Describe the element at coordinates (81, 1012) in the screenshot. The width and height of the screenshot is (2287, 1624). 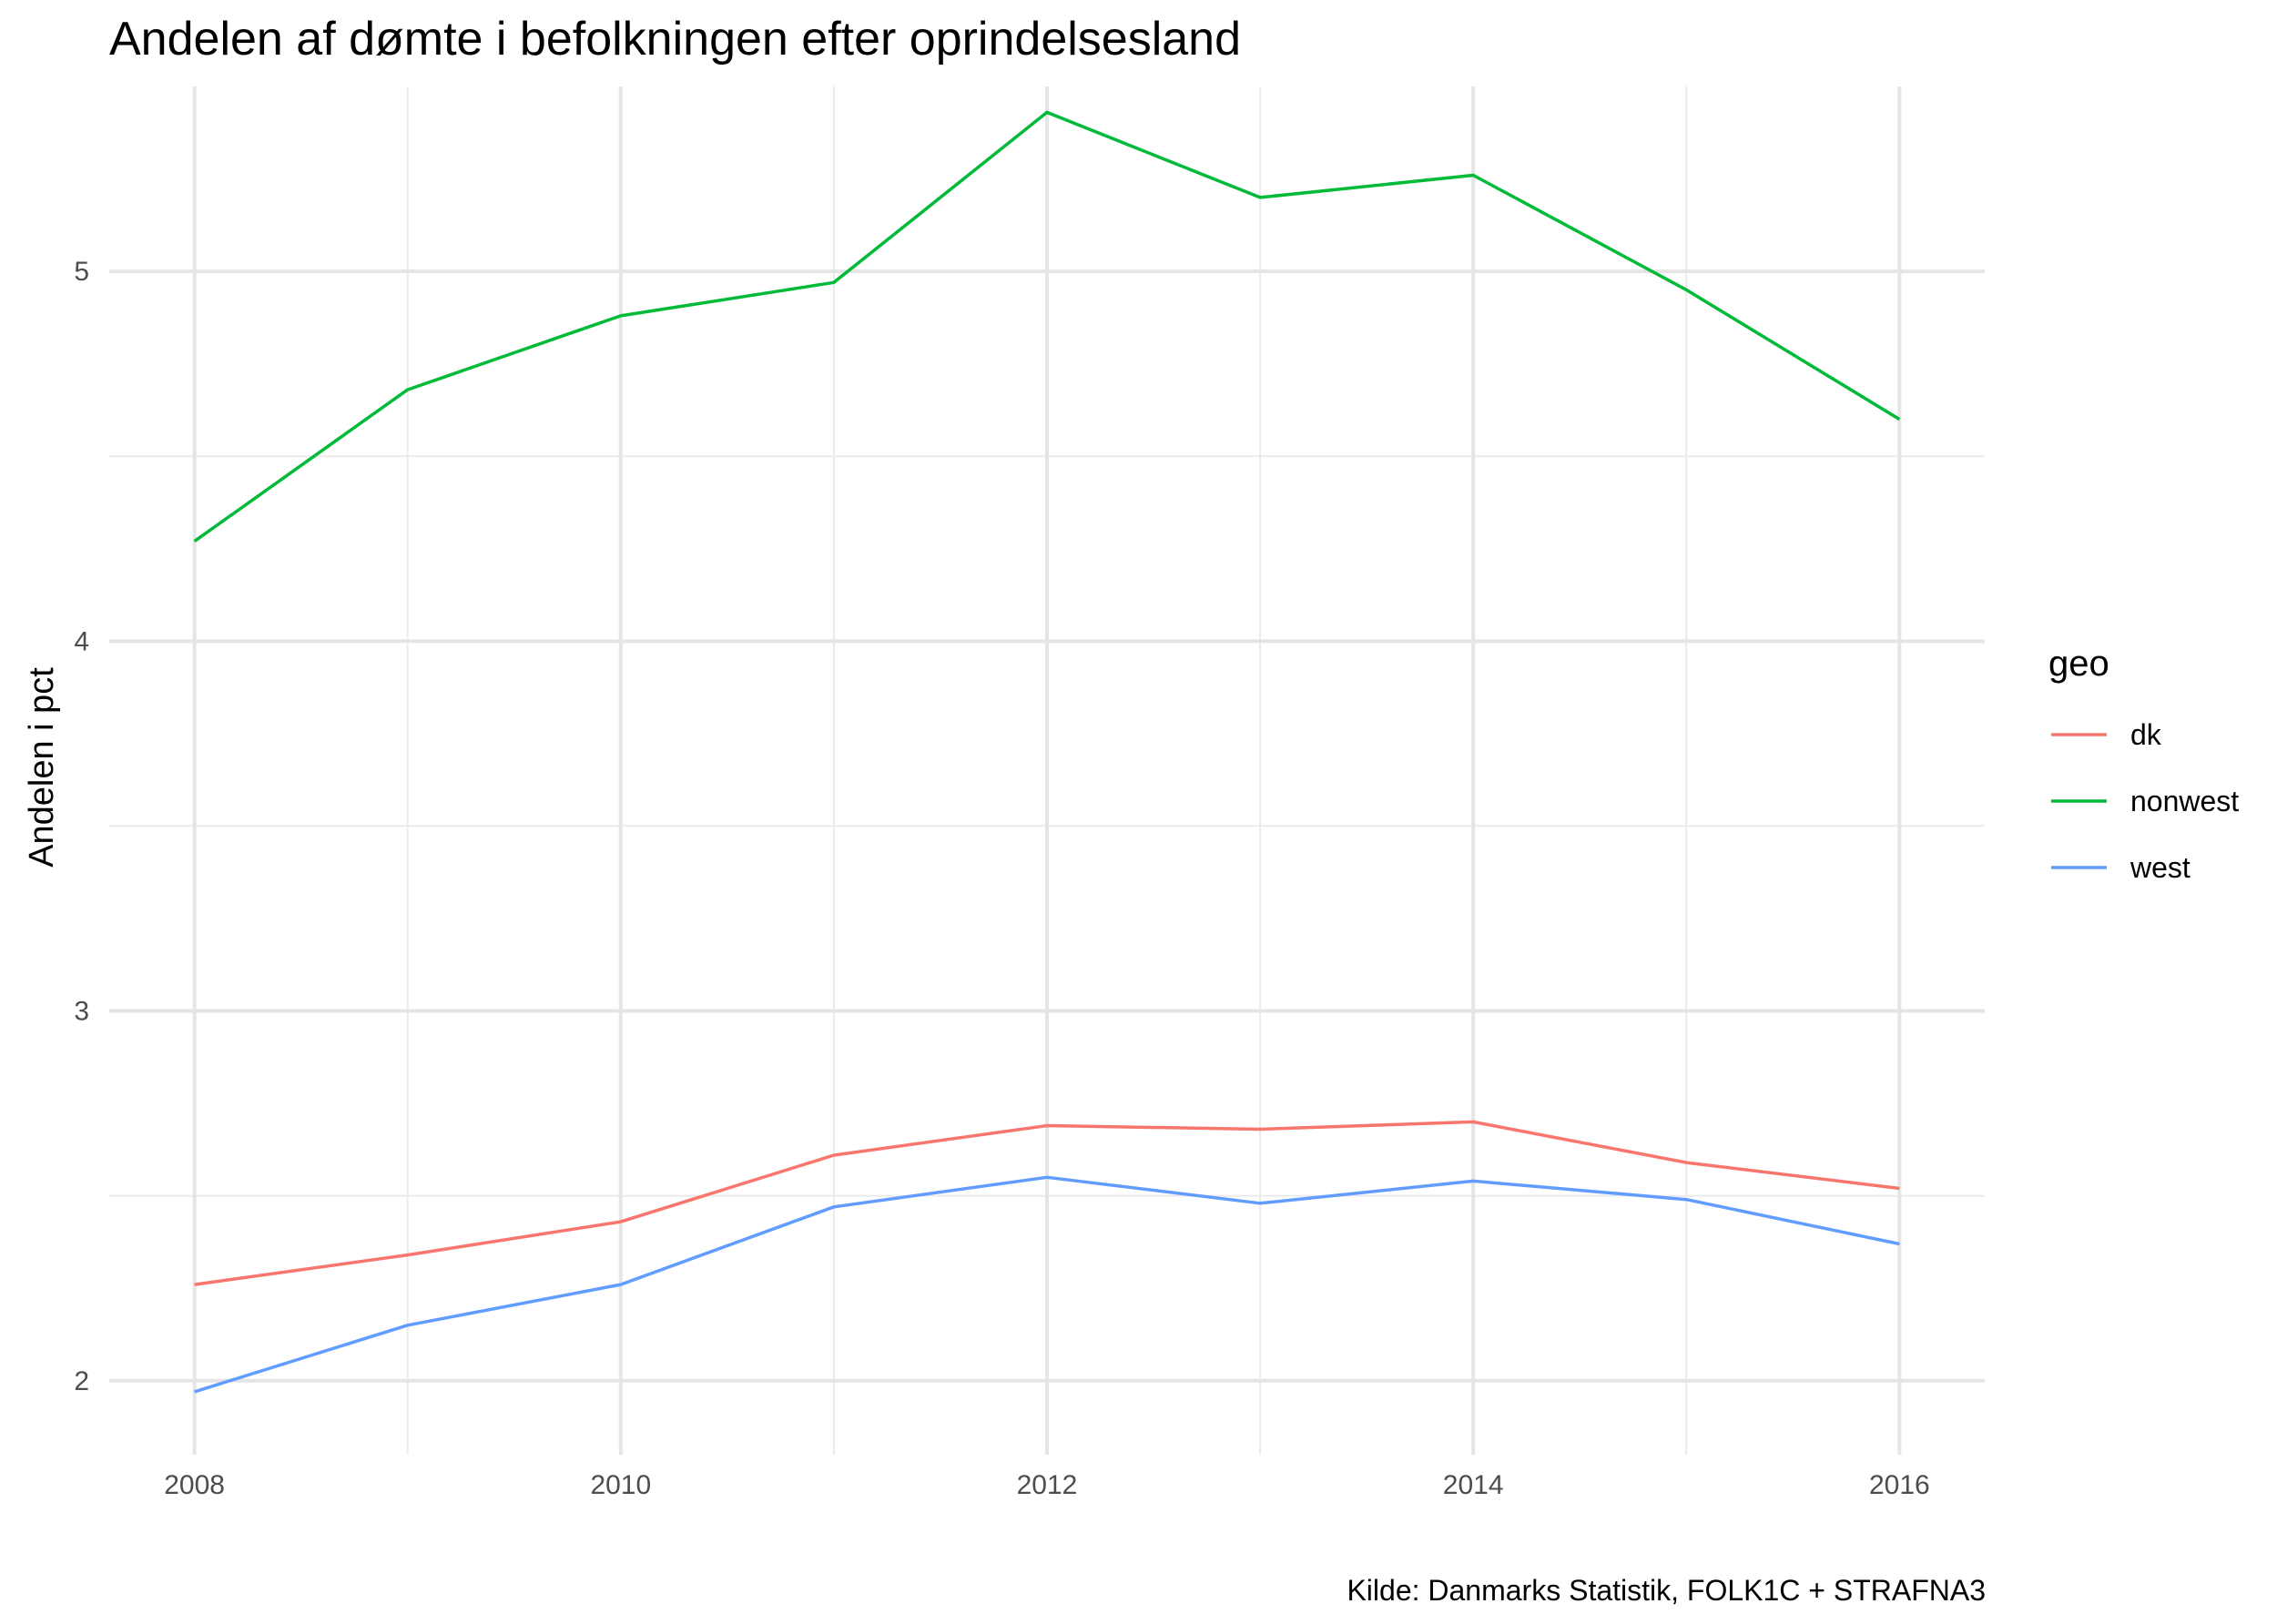
I see `y-tick-label-3: 3` at that location.